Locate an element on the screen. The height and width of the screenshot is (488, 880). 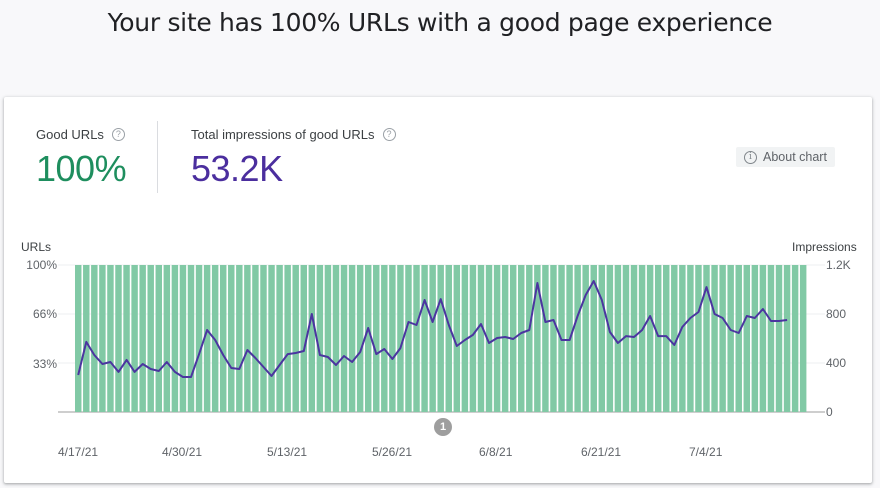
info-icon: i is located at coordinates (750, 157).